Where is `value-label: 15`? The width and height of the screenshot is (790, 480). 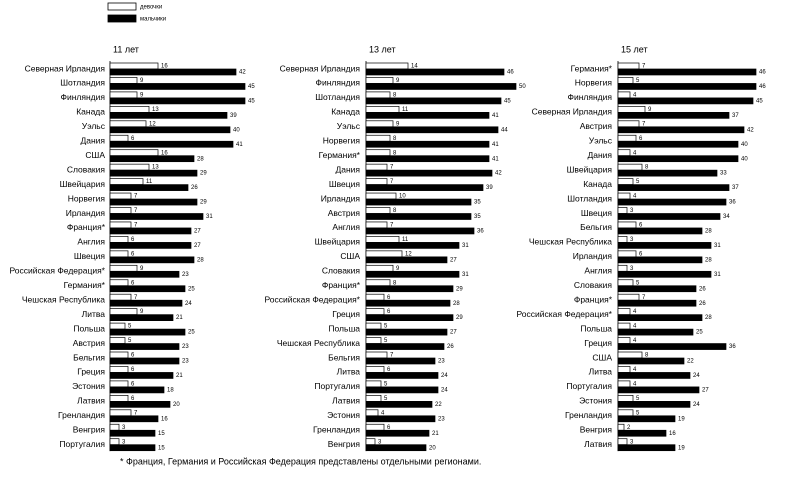
value-label: 15 is located at coordinates (161, 434).